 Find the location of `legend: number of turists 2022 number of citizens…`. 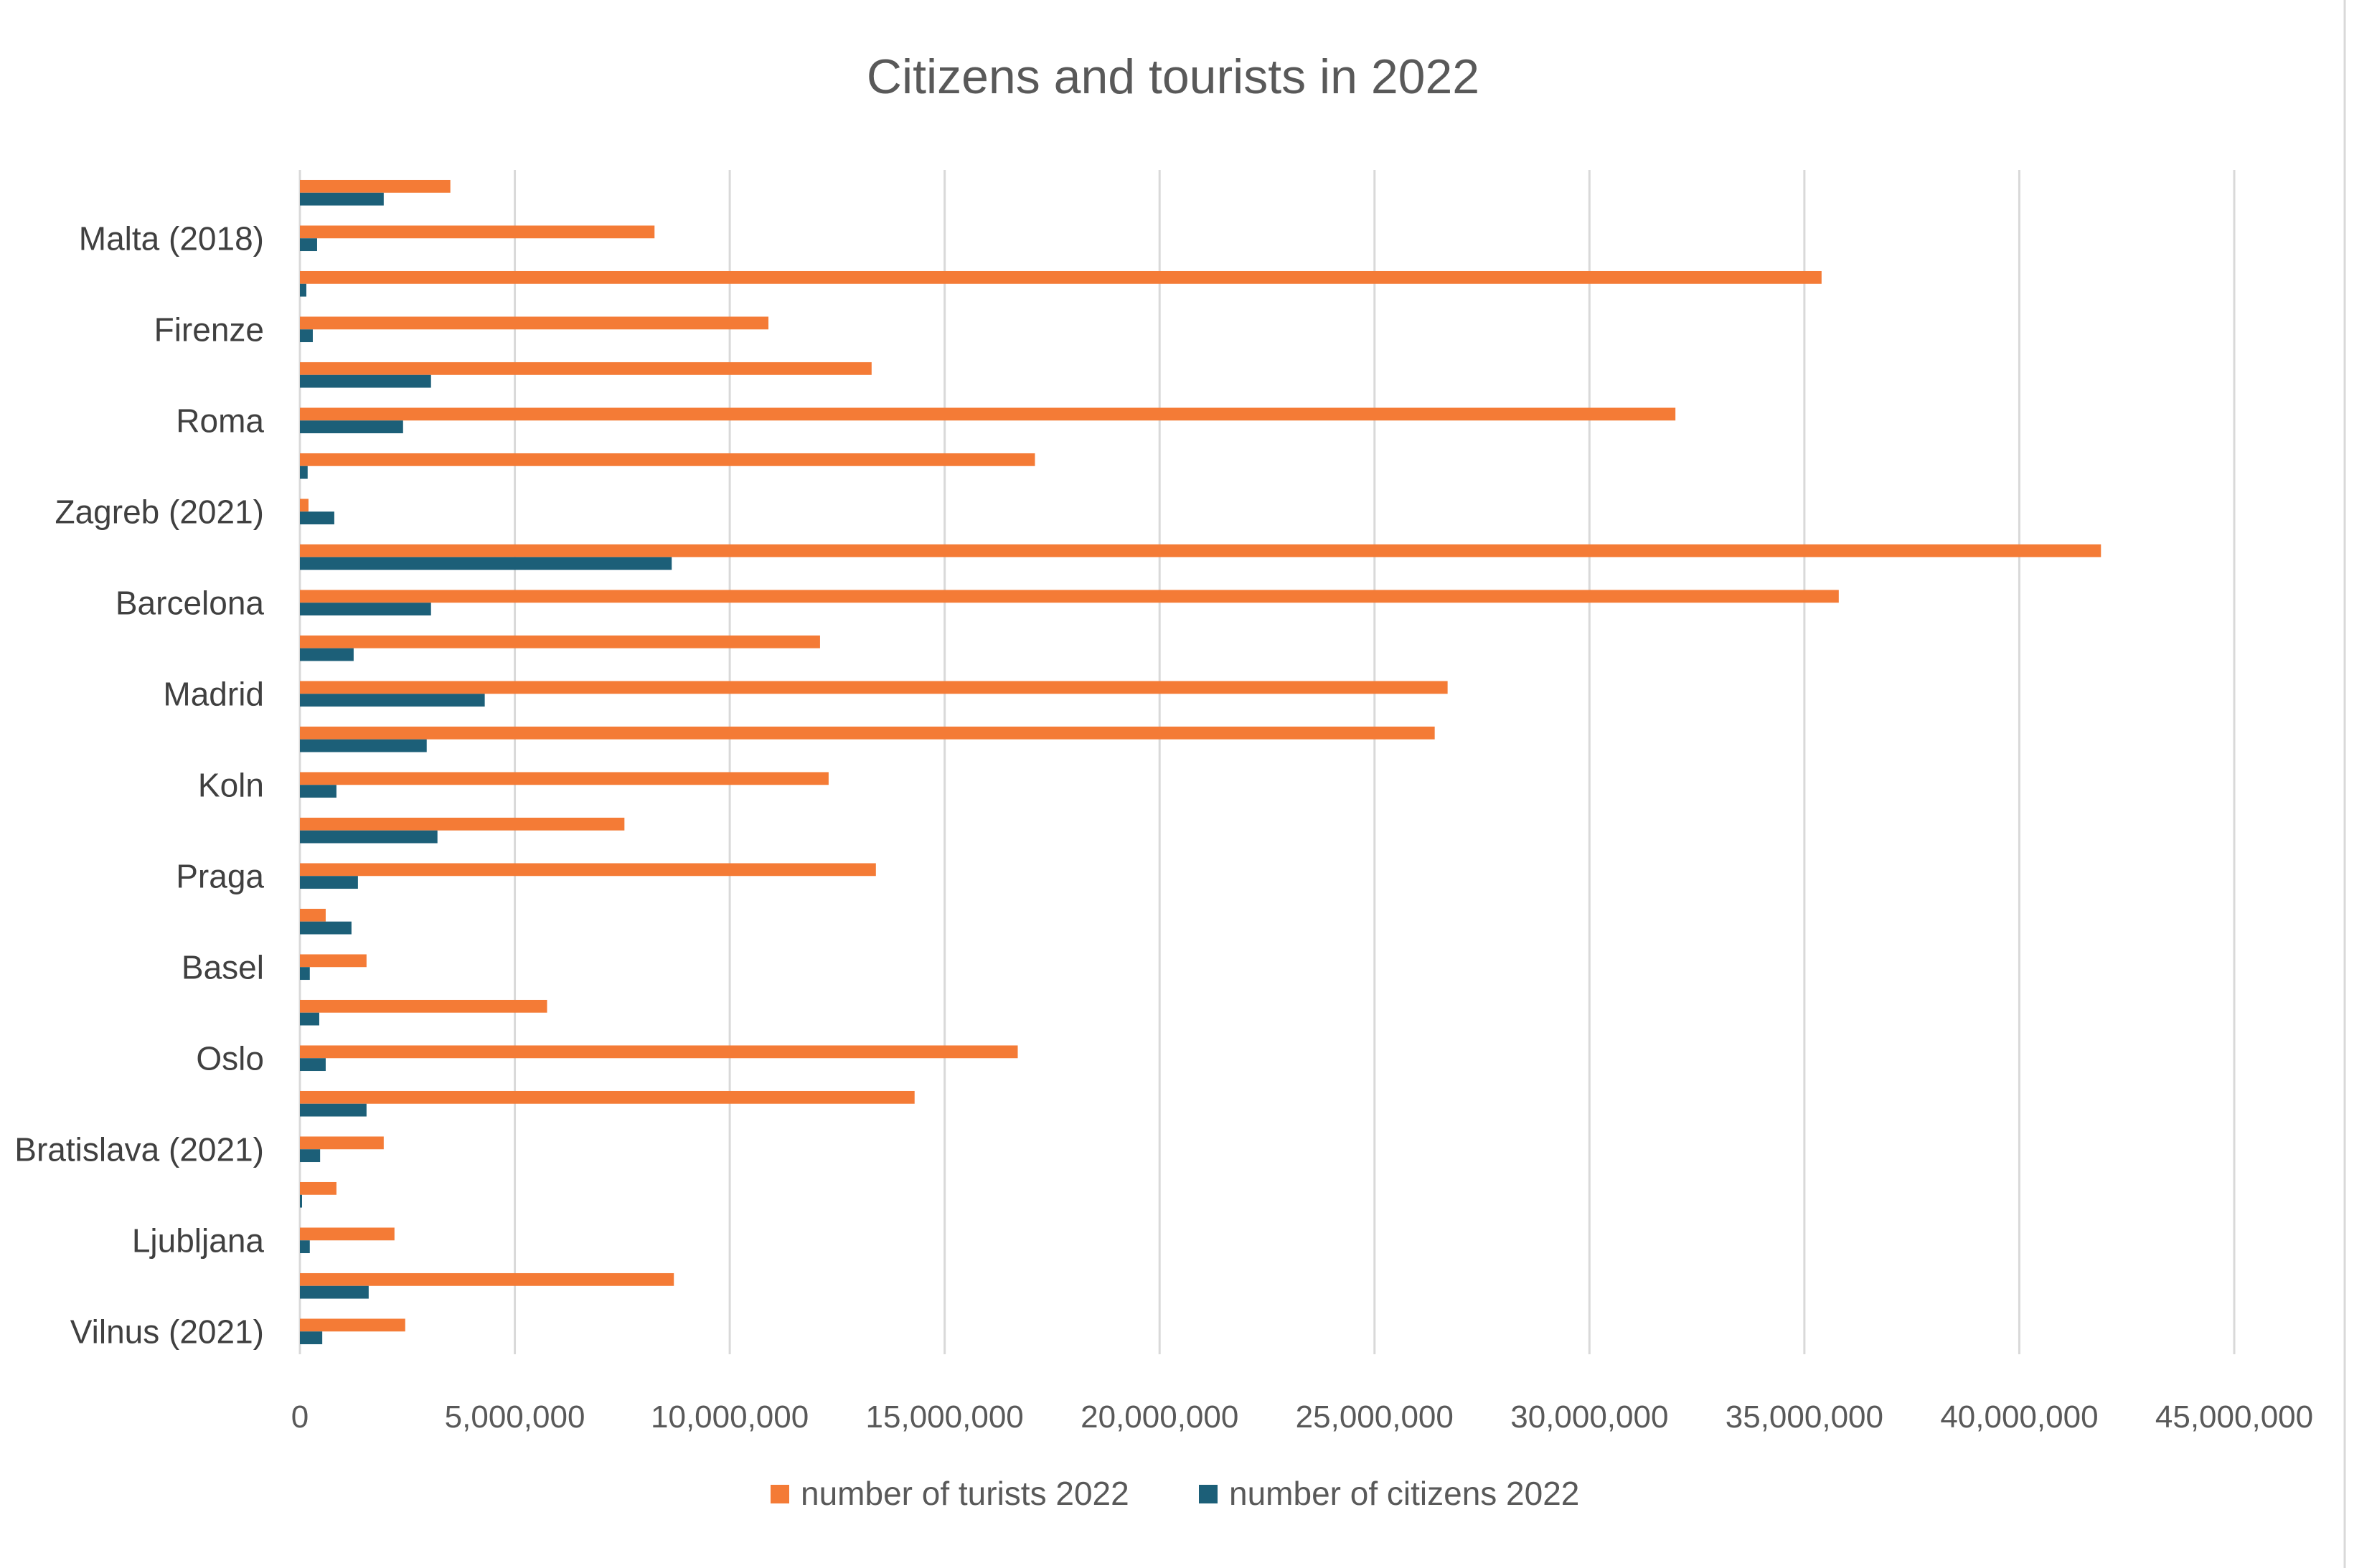

legend: number of turists 2022 number of citizens… is located at coordinates (1175, 1493).